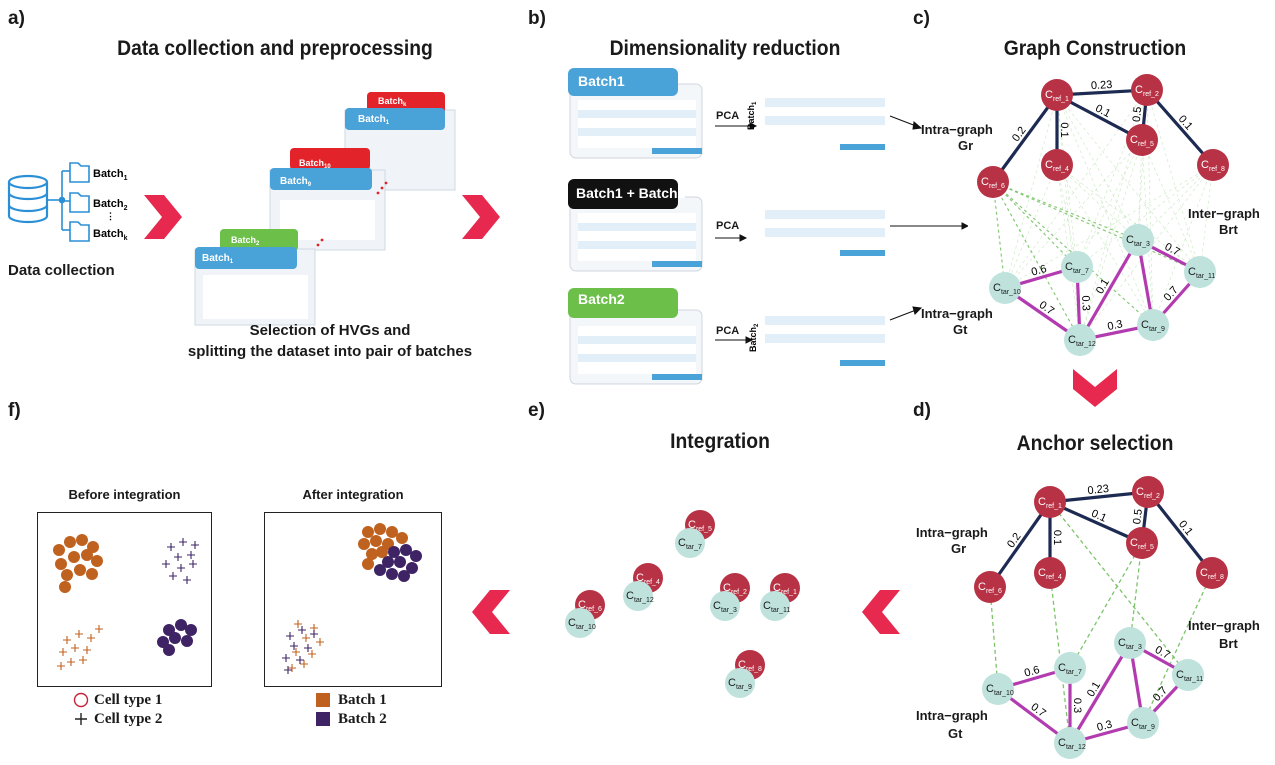 The height and width of the screenshot is (765, 1275). Describe the element at coordinates (536, 410) in the screenshot. I see `panel-label-e: e)` at that location.